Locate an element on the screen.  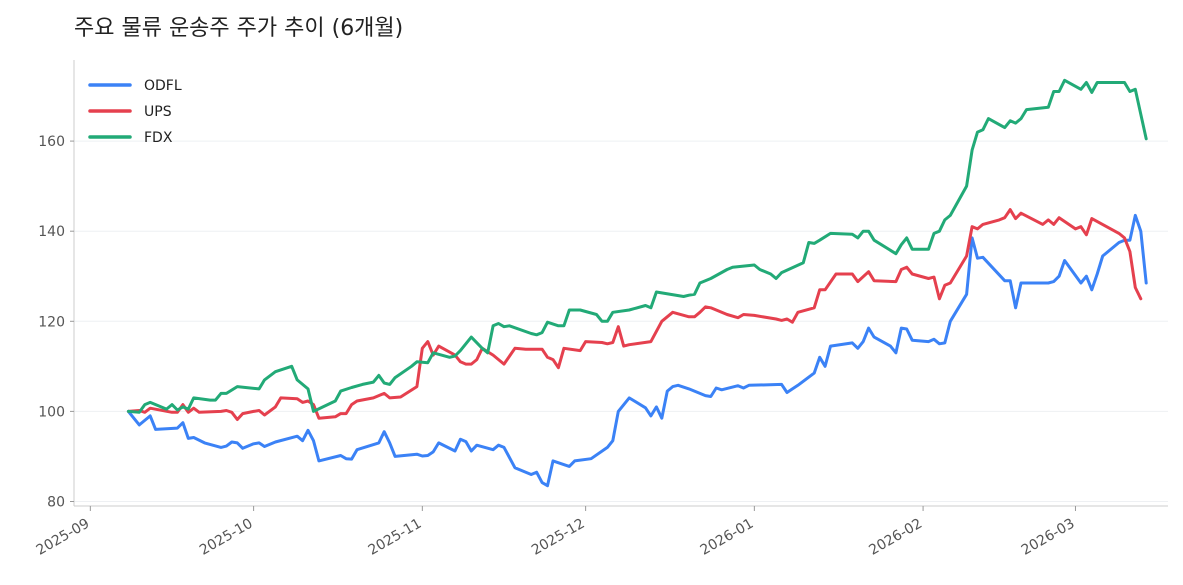
y-tick-label: 80 is located at coordinates (56, 502).